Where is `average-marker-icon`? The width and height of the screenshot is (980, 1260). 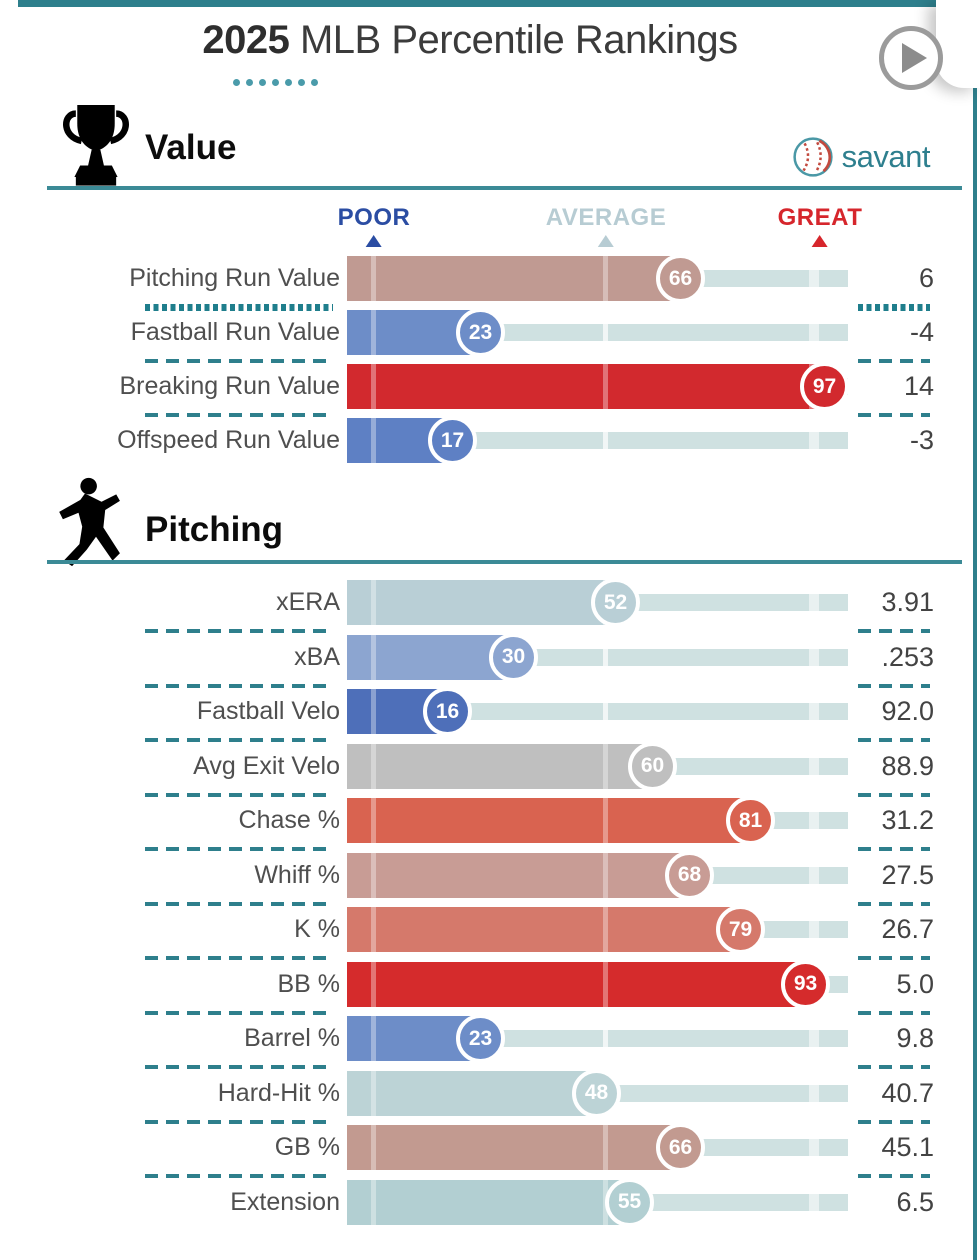
average-marker-icon is located at coordinates (606, 241).